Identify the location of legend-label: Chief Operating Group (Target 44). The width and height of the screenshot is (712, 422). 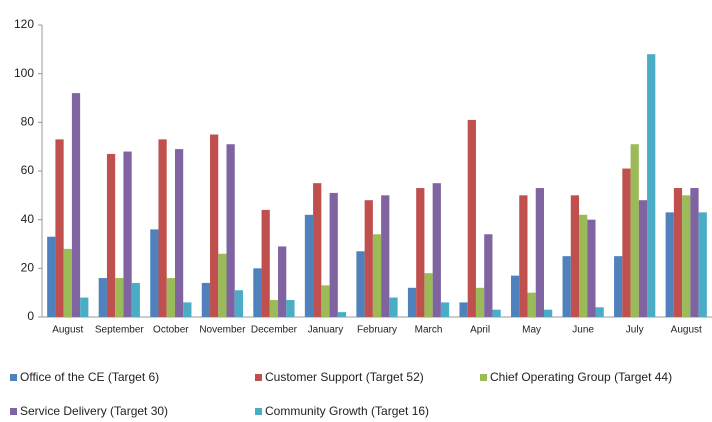
(581, 377).